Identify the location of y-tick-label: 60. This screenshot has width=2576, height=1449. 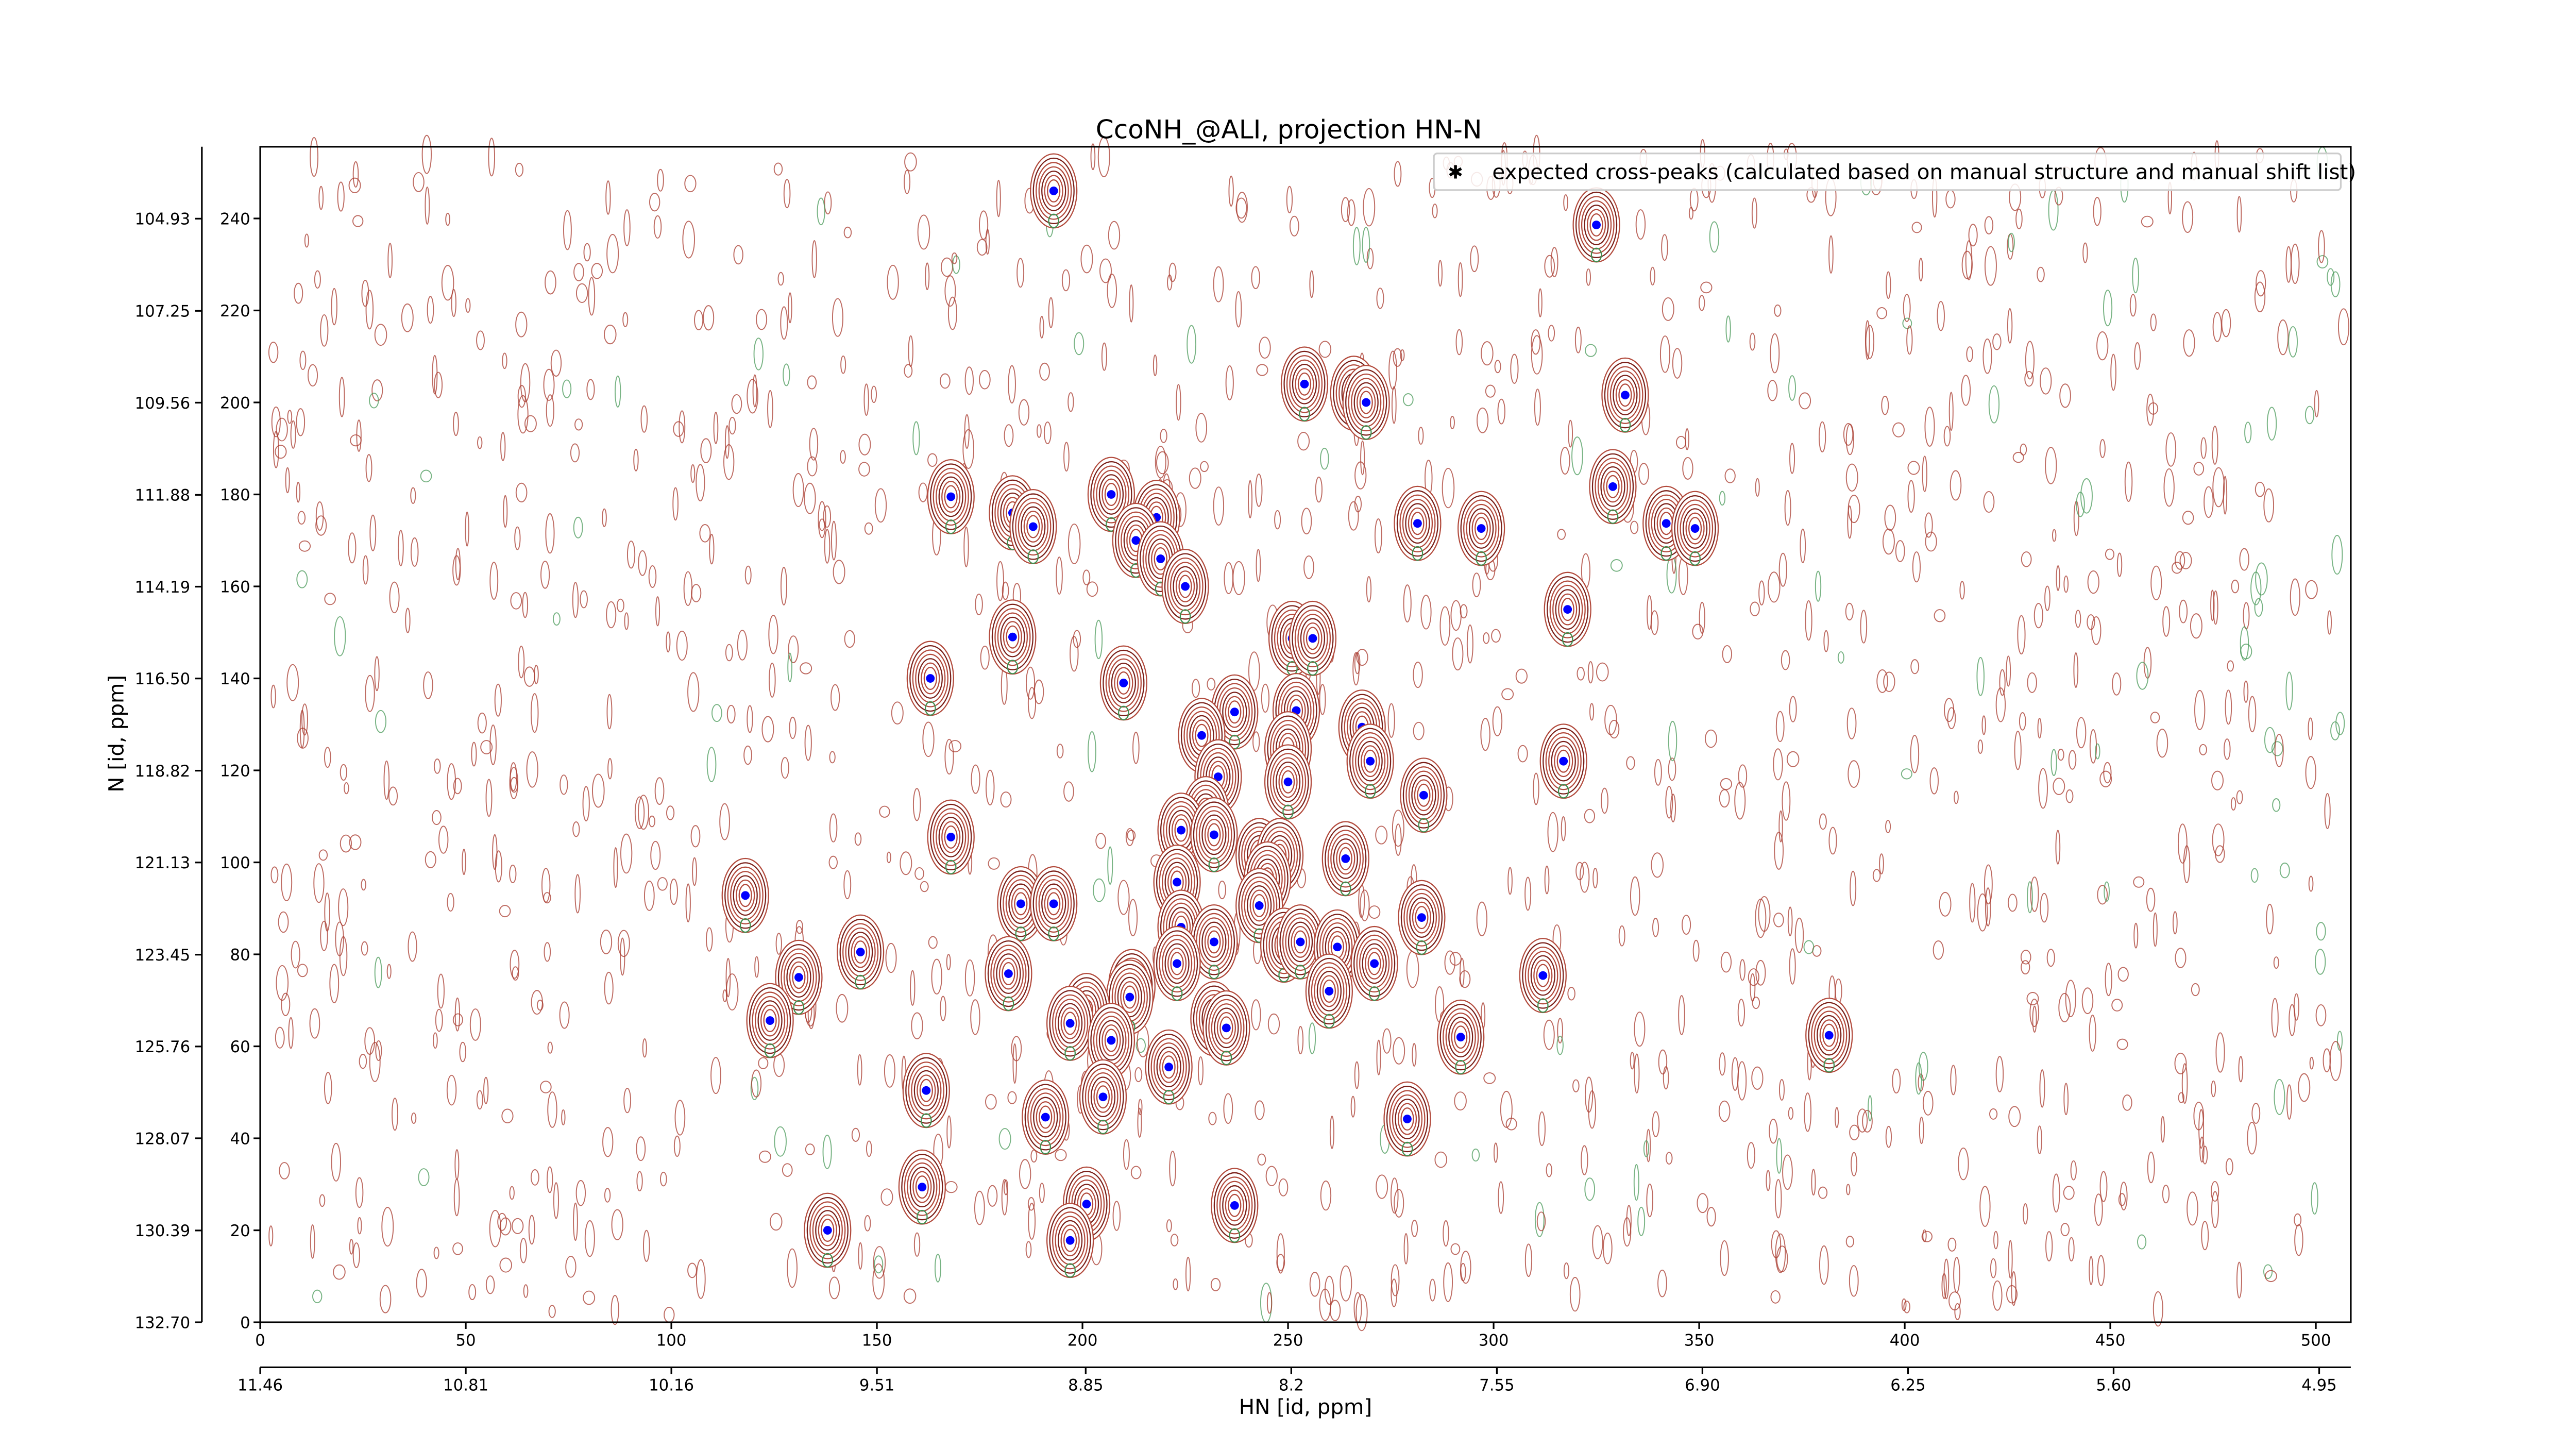
(240, 1047).